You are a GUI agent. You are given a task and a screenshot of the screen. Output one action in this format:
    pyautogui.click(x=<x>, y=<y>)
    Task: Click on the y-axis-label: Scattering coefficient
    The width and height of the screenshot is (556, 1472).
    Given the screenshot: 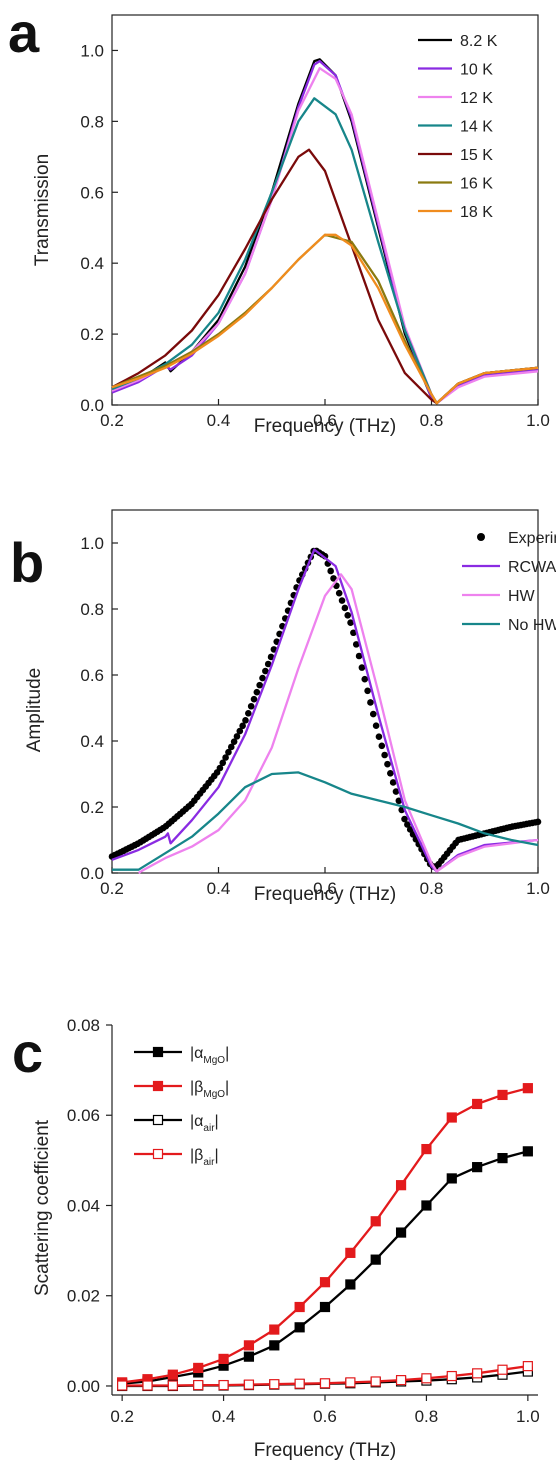 What is the action you would take?
    pyautogui.click(x=42, y=1207)
    